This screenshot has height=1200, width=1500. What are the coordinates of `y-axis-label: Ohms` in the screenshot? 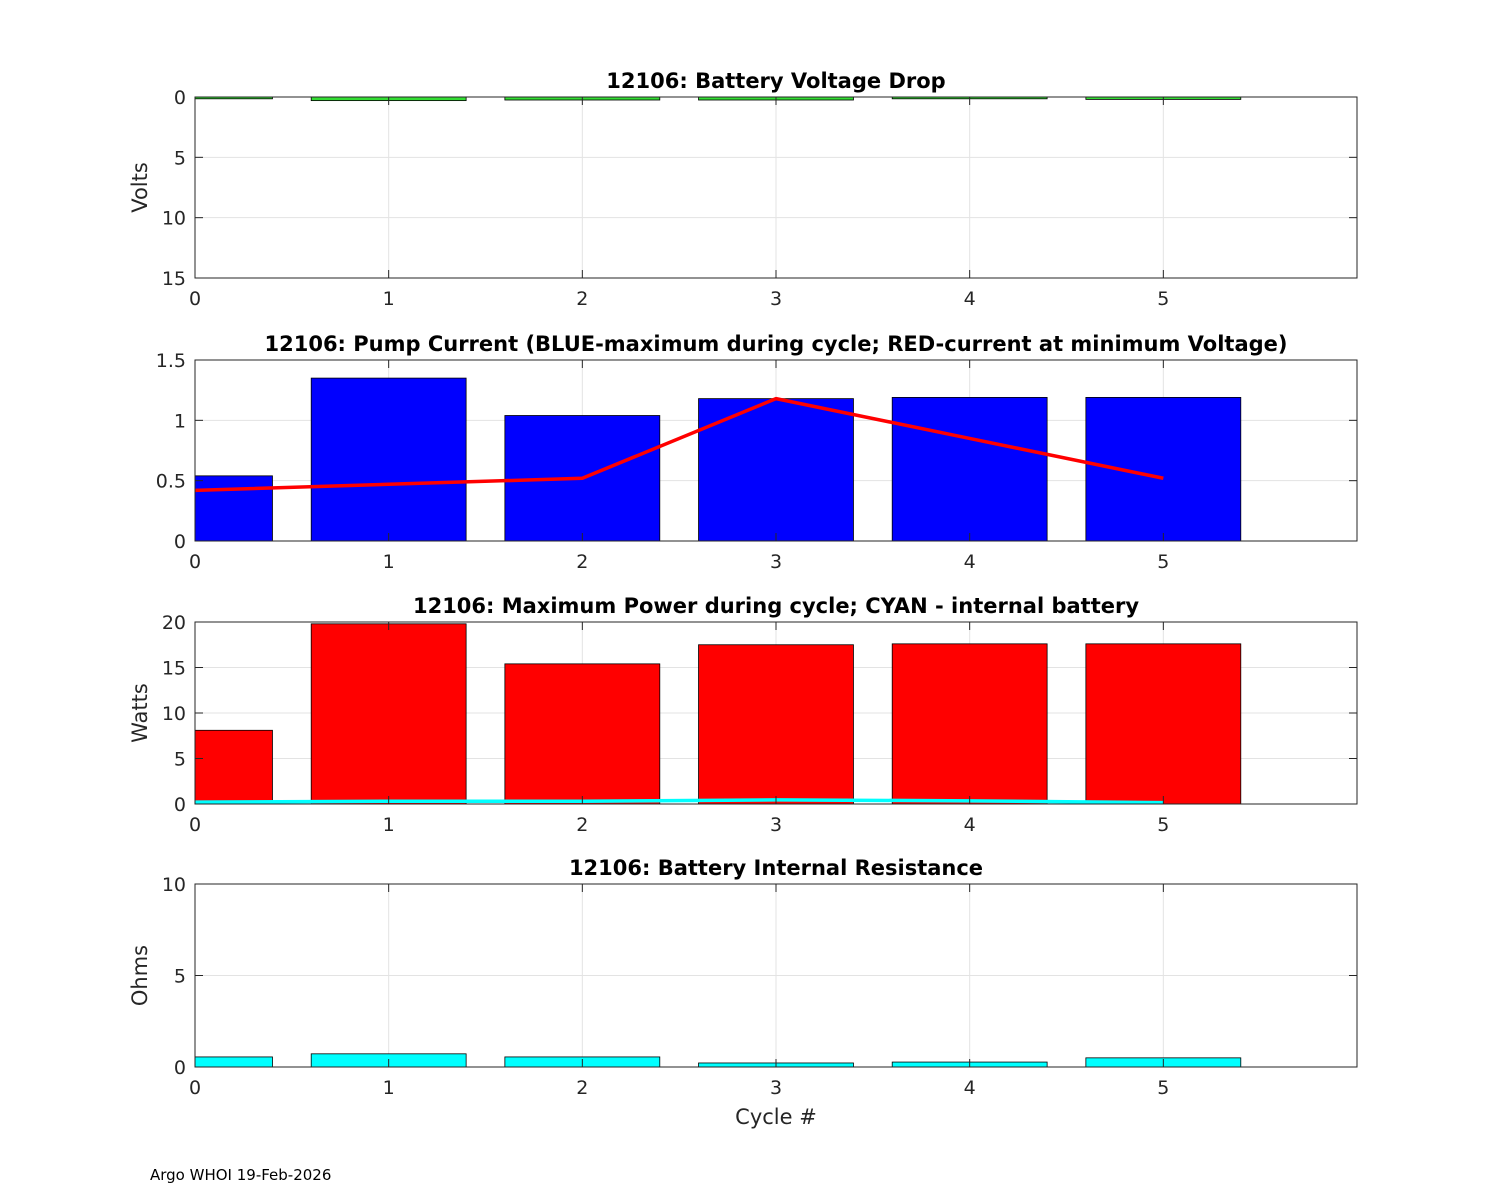 It's located at (140, 975).